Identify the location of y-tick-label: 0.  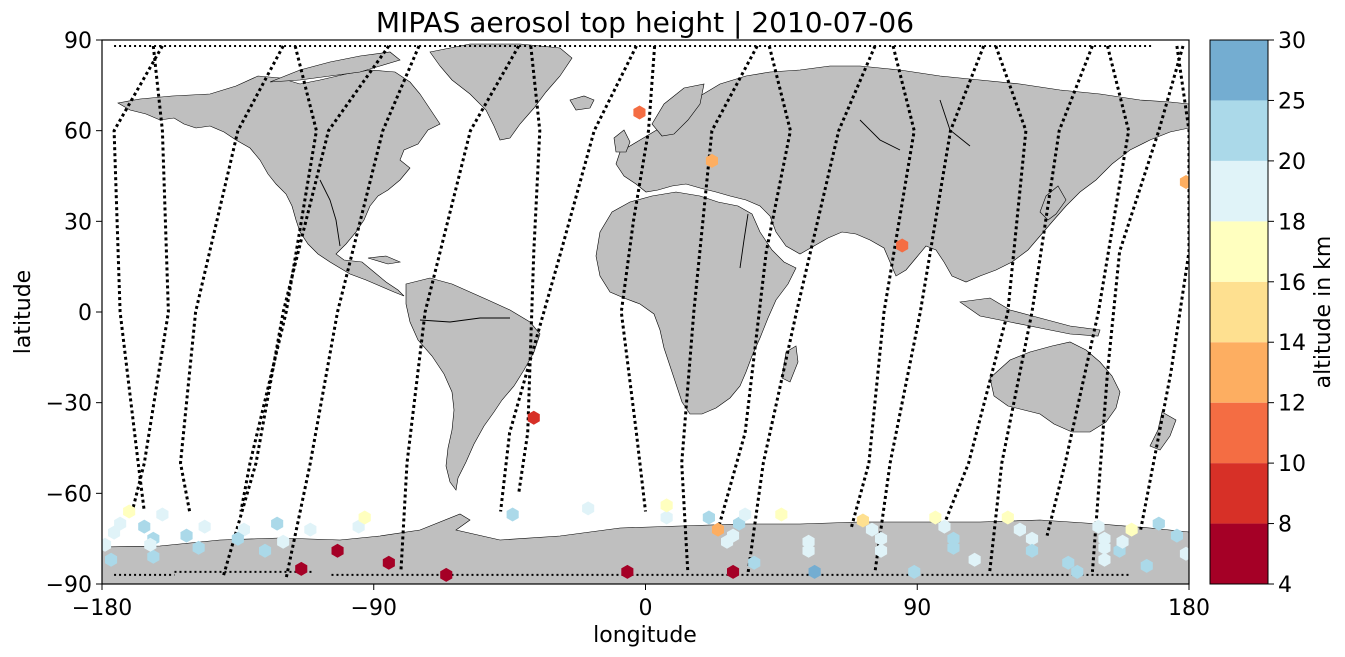
(85, 313).